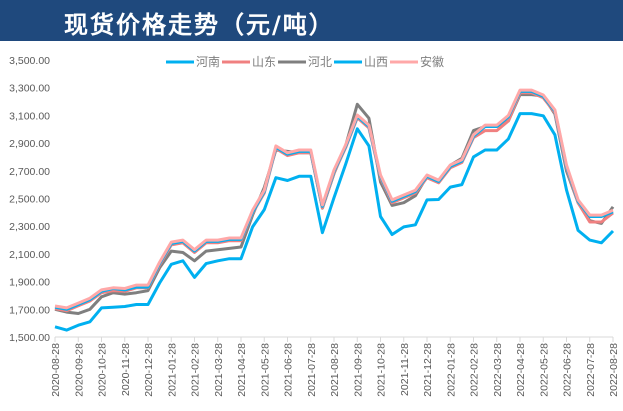  What do you see at coordinates (521, 370) in the screenshot?
I see `x-tick-label: 2022-04-28` at bounding box center [521, 370].